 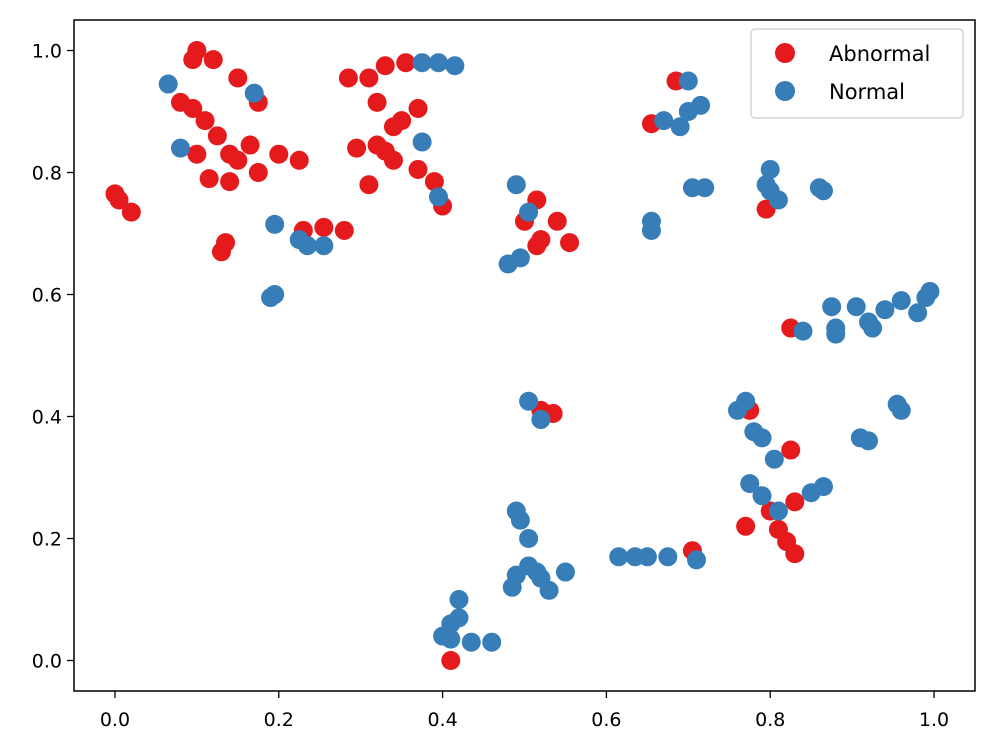 I want to click on y-tick-label: 0.8, so click(x=47, y=174).